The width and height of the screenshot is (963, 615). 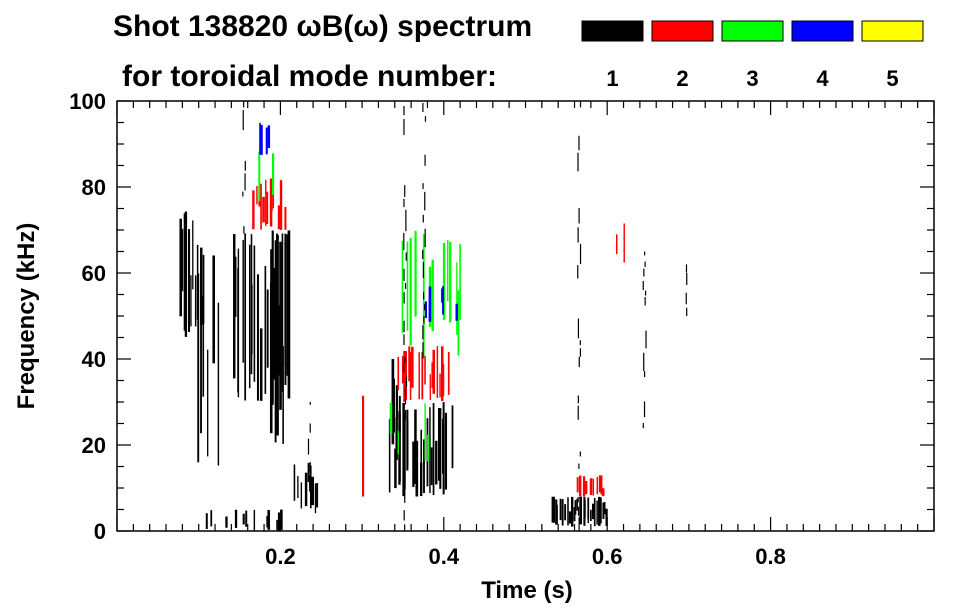 What do you see at coordinates (525, 556) in the screenshot?
I see `x-tick-labels: 0.2 0.4 0.6 0.8` at bounding box center [525, 556].